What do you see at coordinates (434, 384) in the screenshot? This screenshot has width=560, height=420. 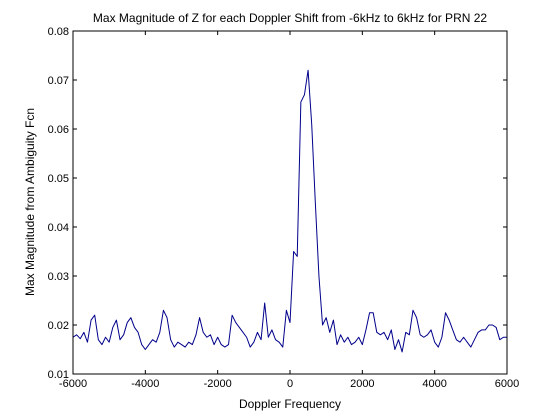 I see `x-tick-label: 4000` at bounding box center [434, 384].